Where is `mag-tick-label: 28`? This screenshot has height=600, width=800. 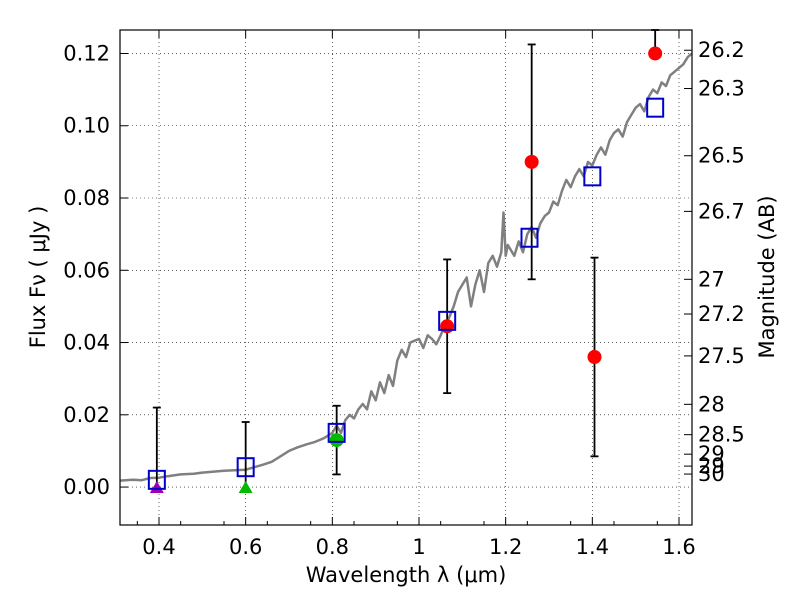 mag-tick-label: 28 is located at coordinates (711, 404).